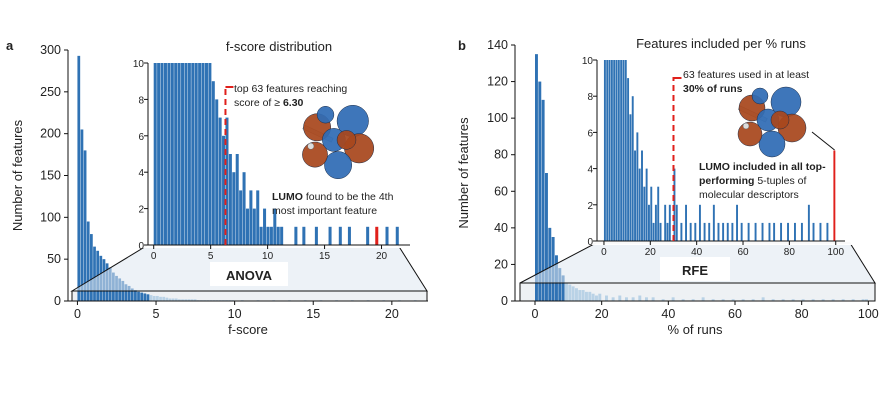  I want to click on a-main-xtick-3: 15, so click(313, 314).